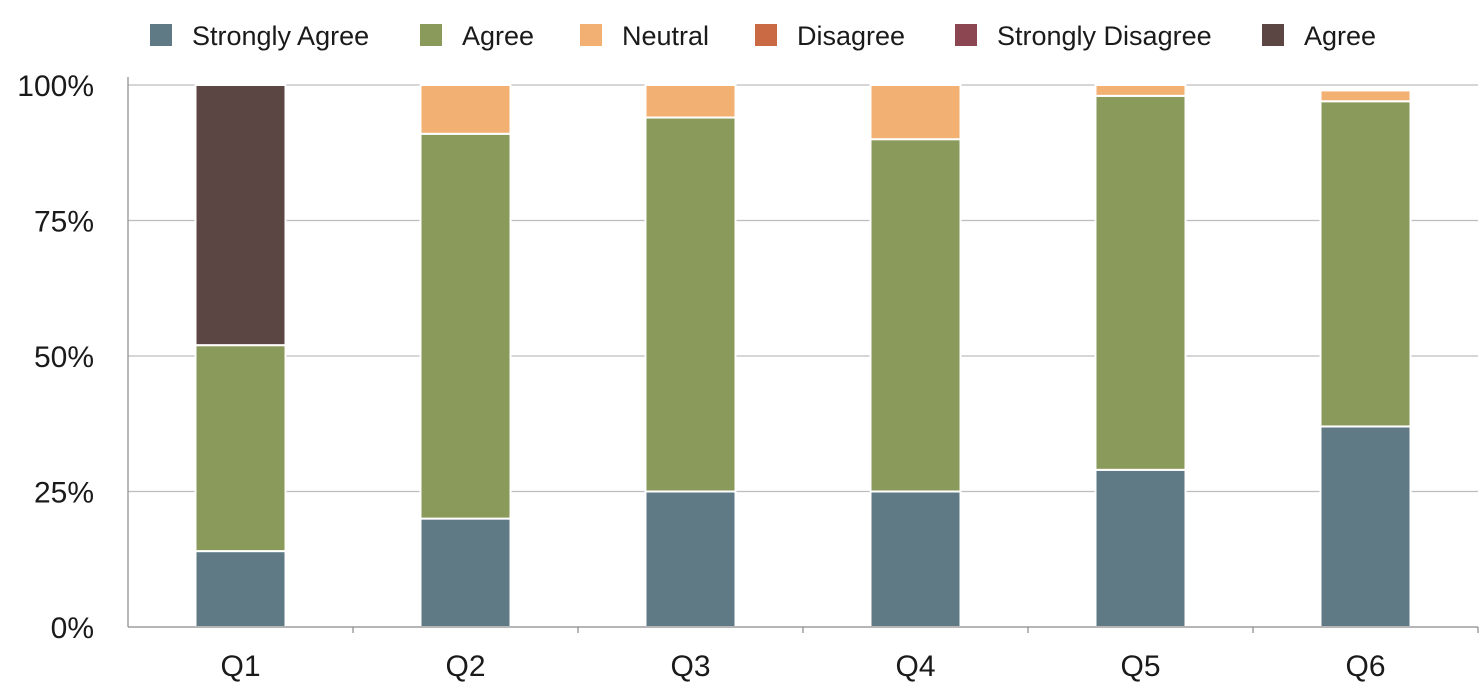 The height and width of the screenshot is (690, 1480). What do you see at coordinates (1140, 666) in the screenshot?
I see `x-tick-label: Q5` at bounding box center [1140, 666].